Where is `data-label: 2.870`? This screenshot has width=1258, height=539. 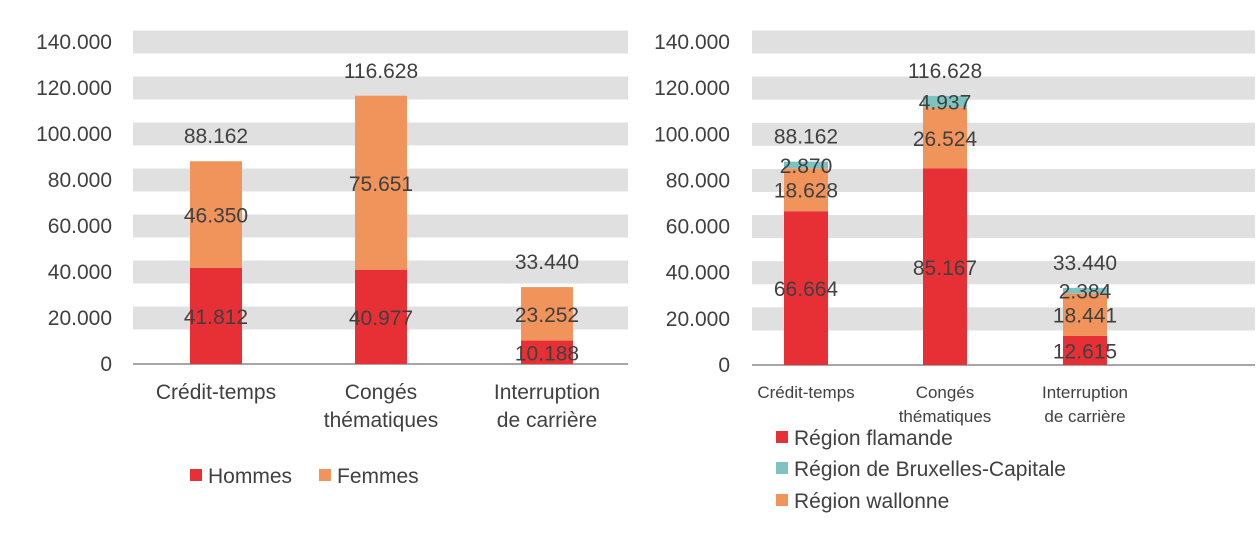 data-label: 2.870 is located at coordinates (806, 166).